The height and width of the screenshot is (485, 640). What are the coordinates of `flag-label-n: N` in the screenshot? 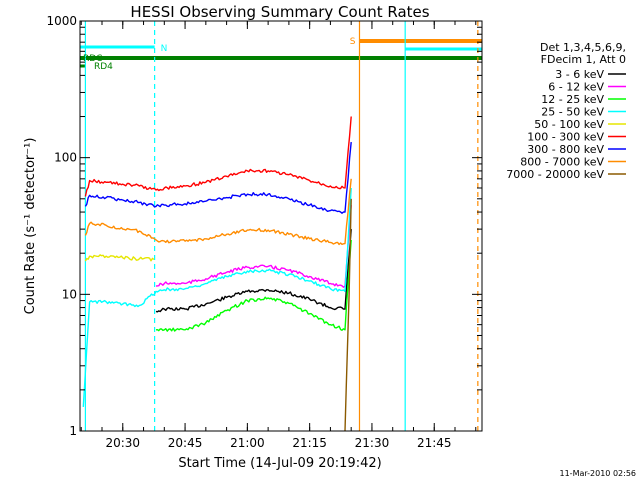 It's located at (164, 49).